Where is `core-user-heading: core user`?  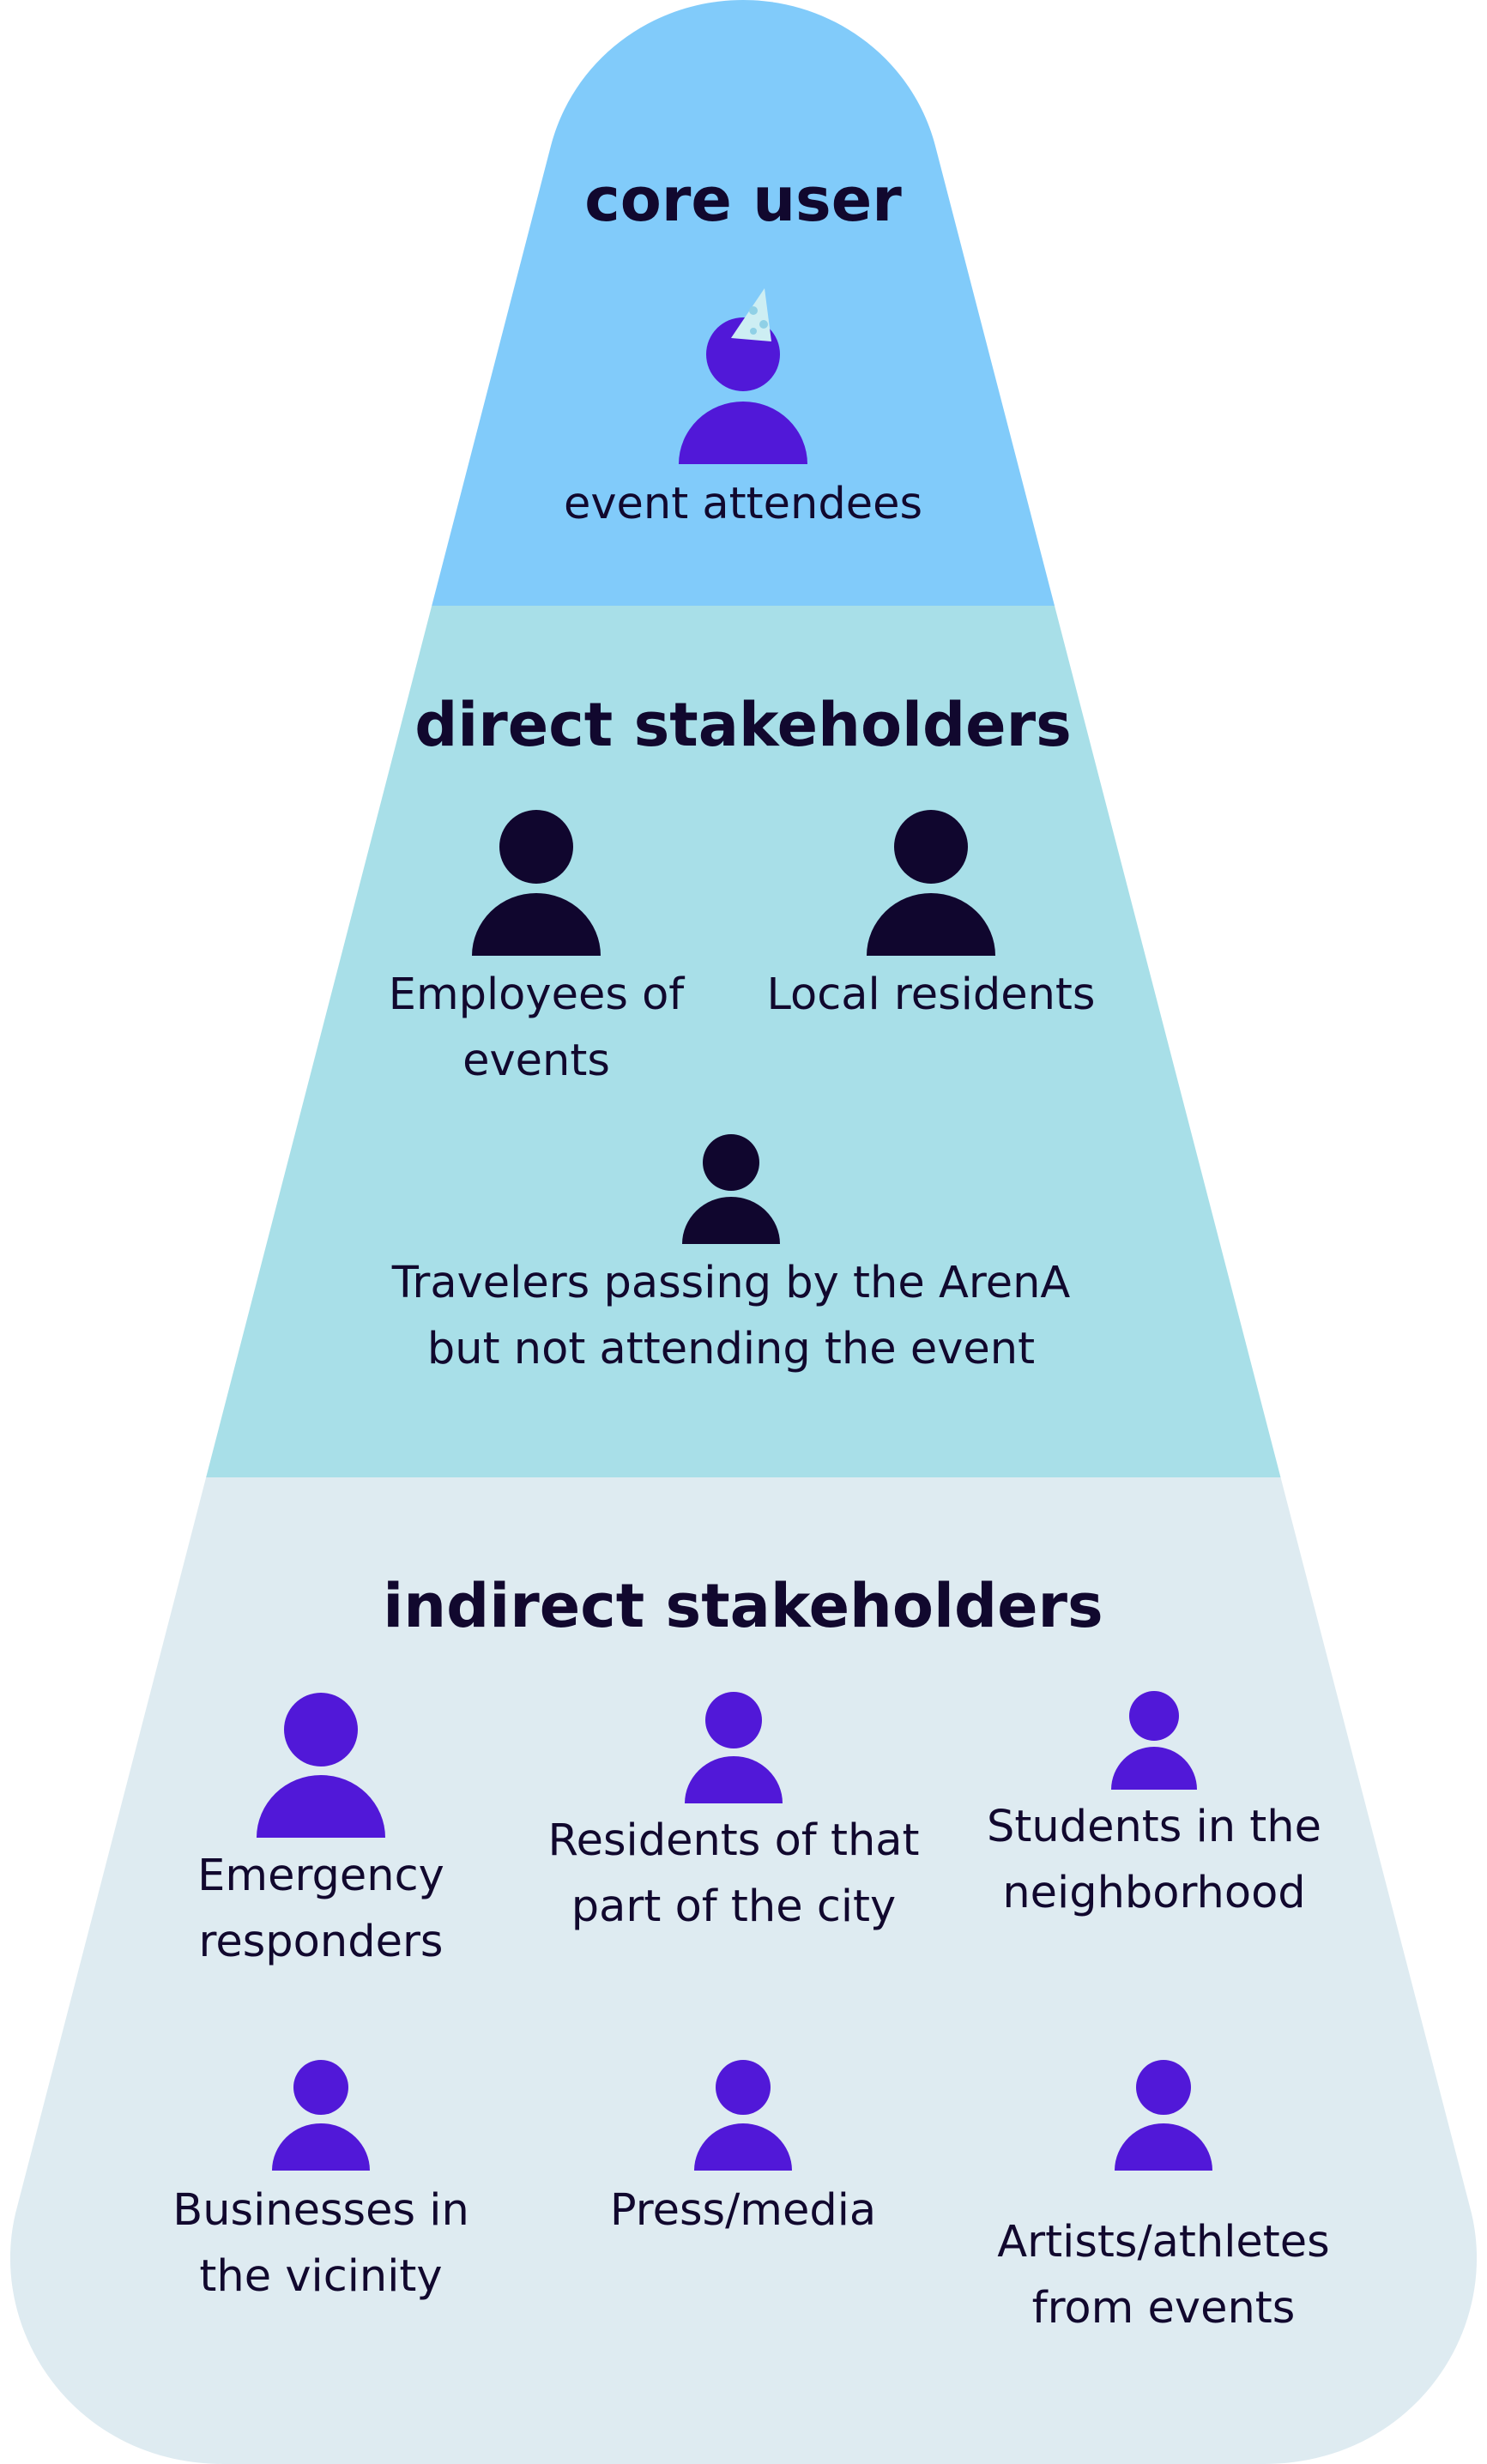 core-user-heading: core user is located at coordinates (743, 200).